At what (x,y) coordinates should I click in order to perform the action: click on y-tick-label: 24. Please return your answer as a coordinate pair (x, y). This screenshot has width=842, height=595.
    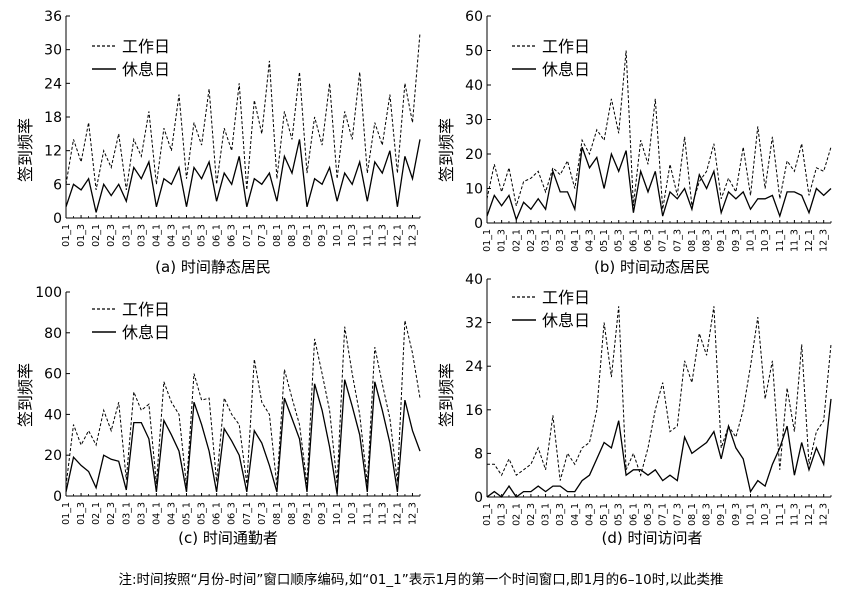
    Looking at the image, I should click on (53, 84).